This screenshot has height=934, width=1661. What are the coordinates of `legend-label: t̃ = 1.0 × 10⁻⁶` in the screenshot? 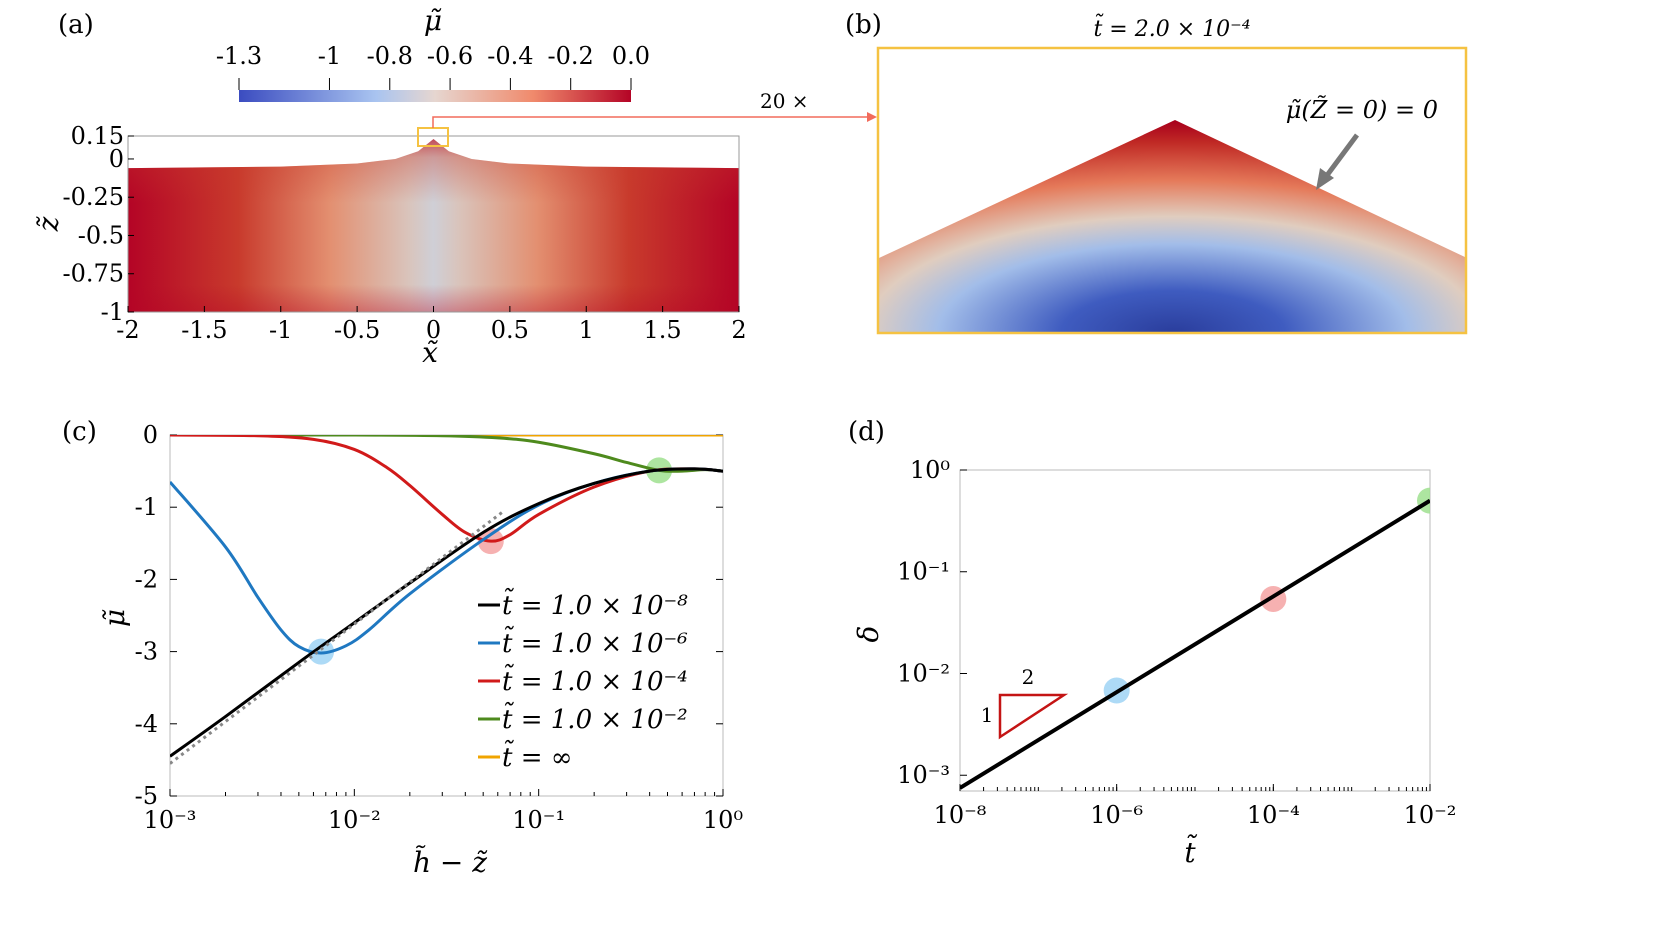 It's located at (595, 642).